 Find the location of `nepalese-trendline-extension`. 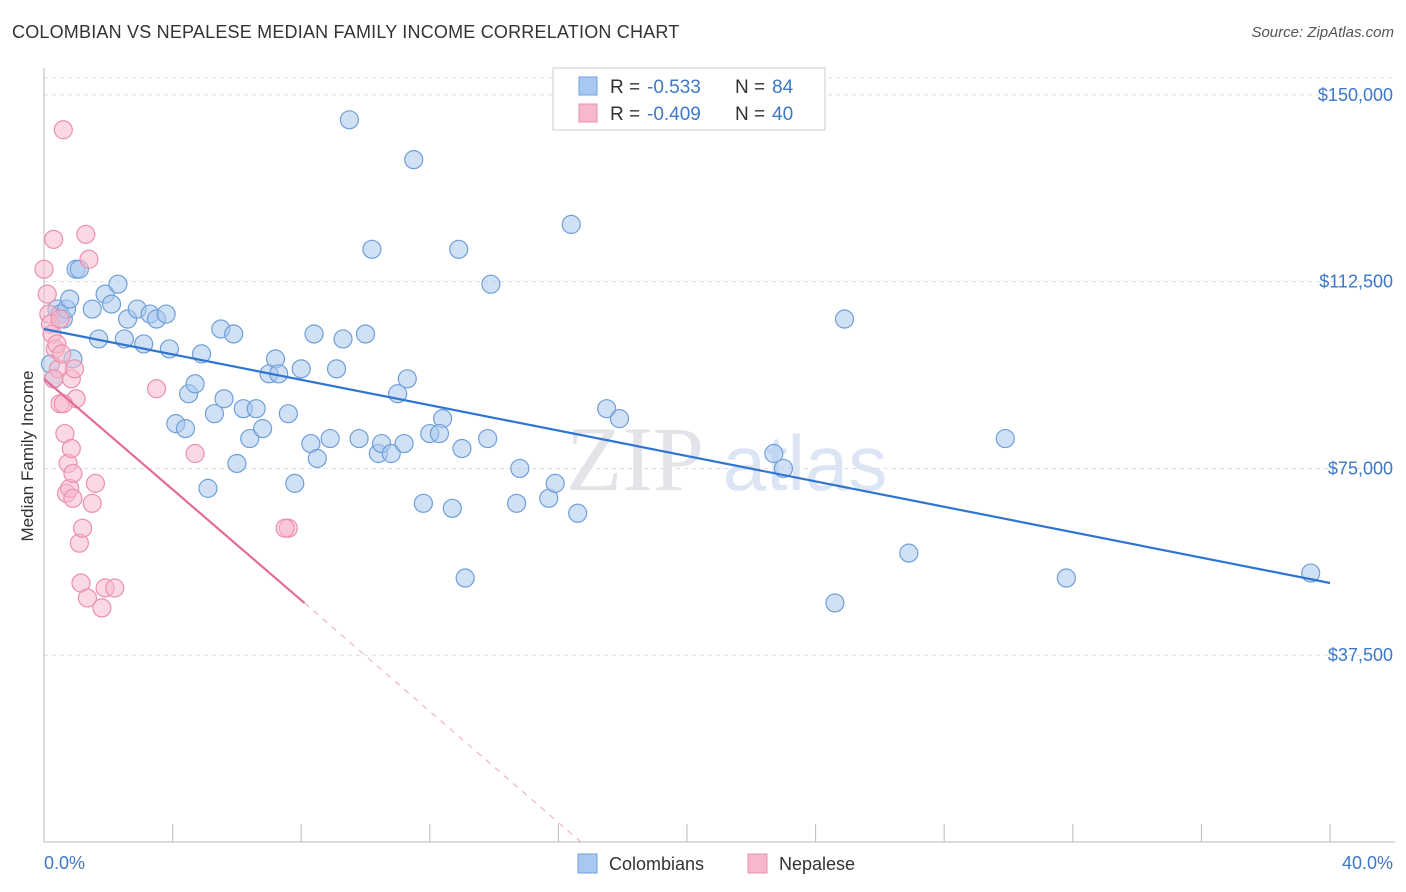

nepalese-trendline-extension is located at coordinates (443, 722).